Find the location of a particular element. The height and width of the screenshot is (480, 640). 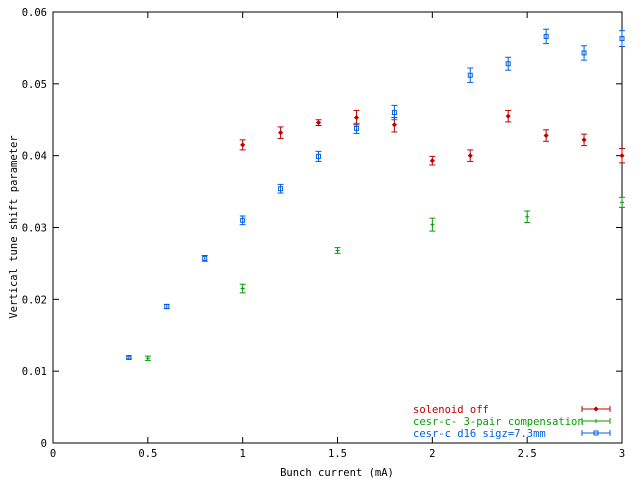

y-tick-label: 0.03 is located at coordinates (34, 229).